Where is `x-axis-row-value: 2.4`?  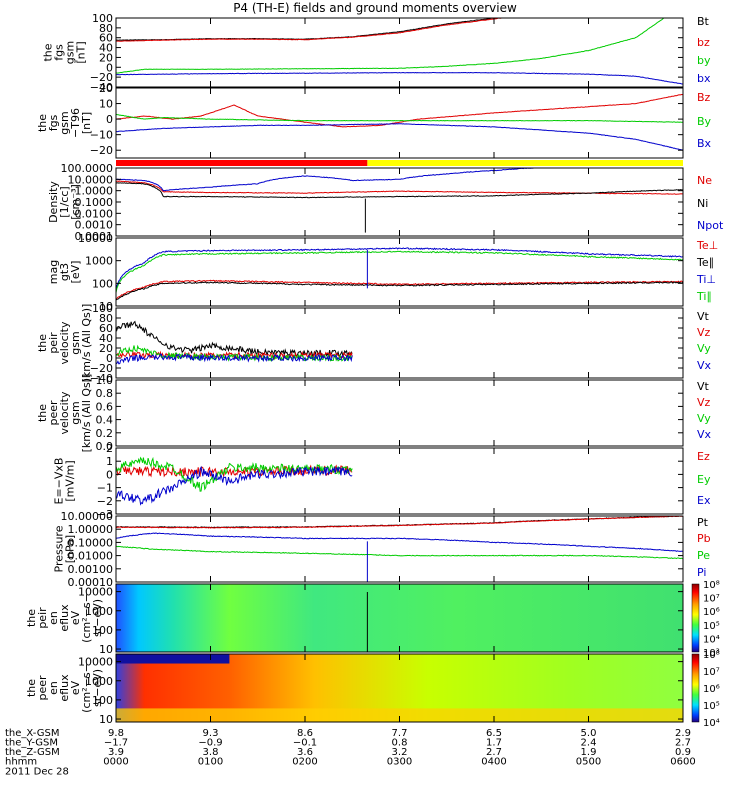 x-axis-row-value: 2.4 is located at coordinates (589, 743).